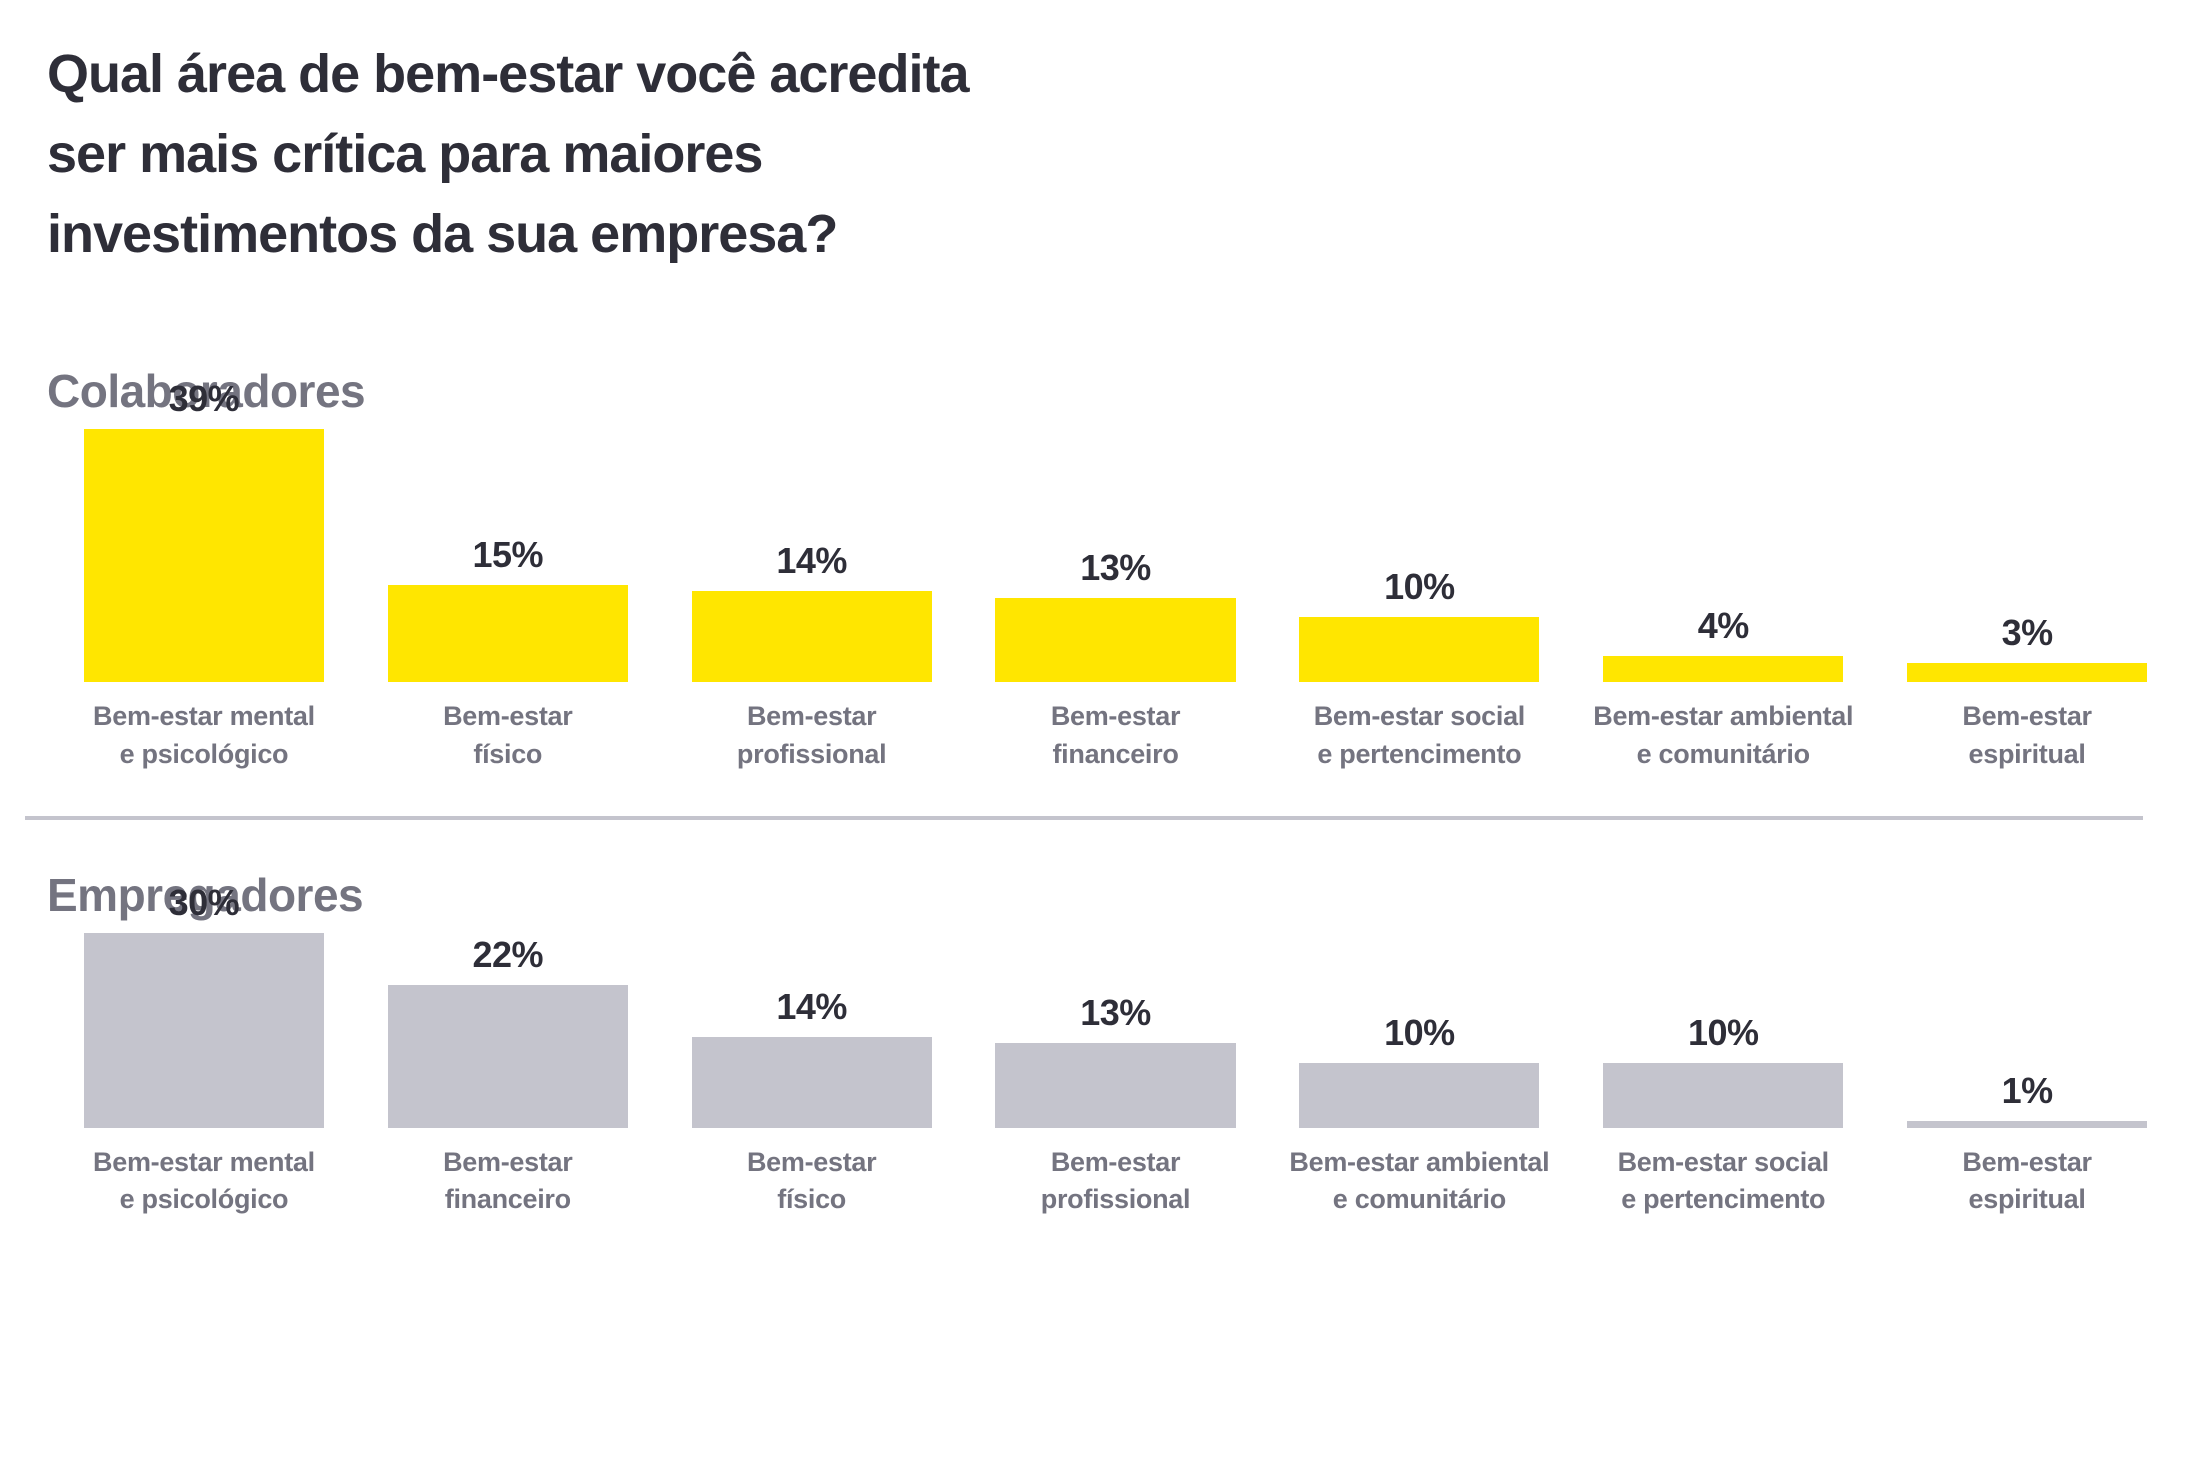 The width and height of the screenshot is (2193, 1467). I want to click on bar-value-label: 3%, so click(2027, 632).